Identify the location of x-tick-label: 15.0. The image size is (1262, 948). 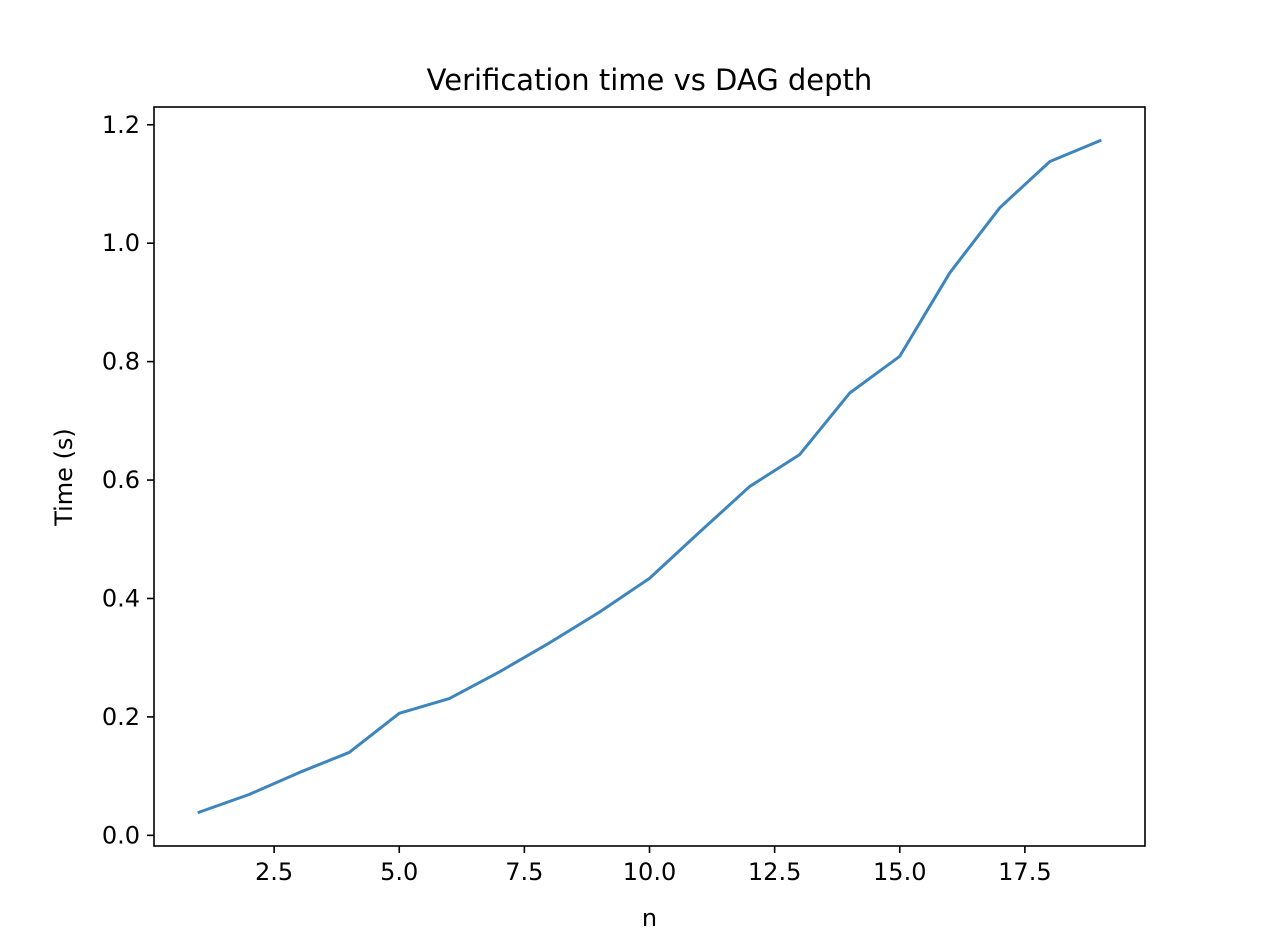
(899, 872).